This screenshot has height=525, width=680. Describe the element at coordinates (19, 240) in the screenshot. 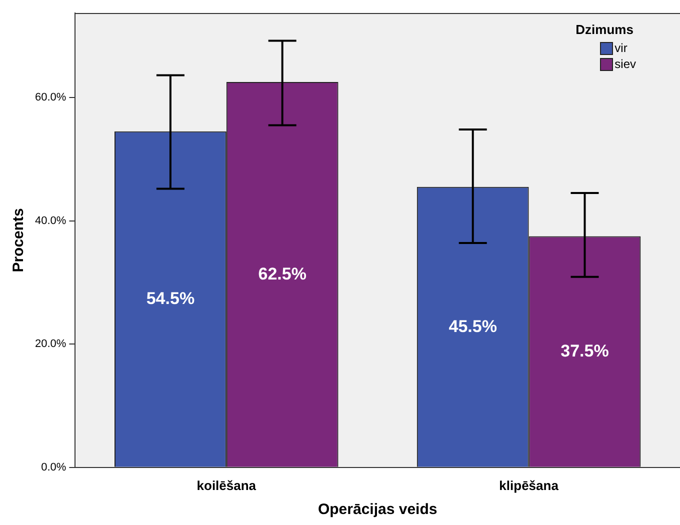

I see `y-axis-title: Procents` at that location.